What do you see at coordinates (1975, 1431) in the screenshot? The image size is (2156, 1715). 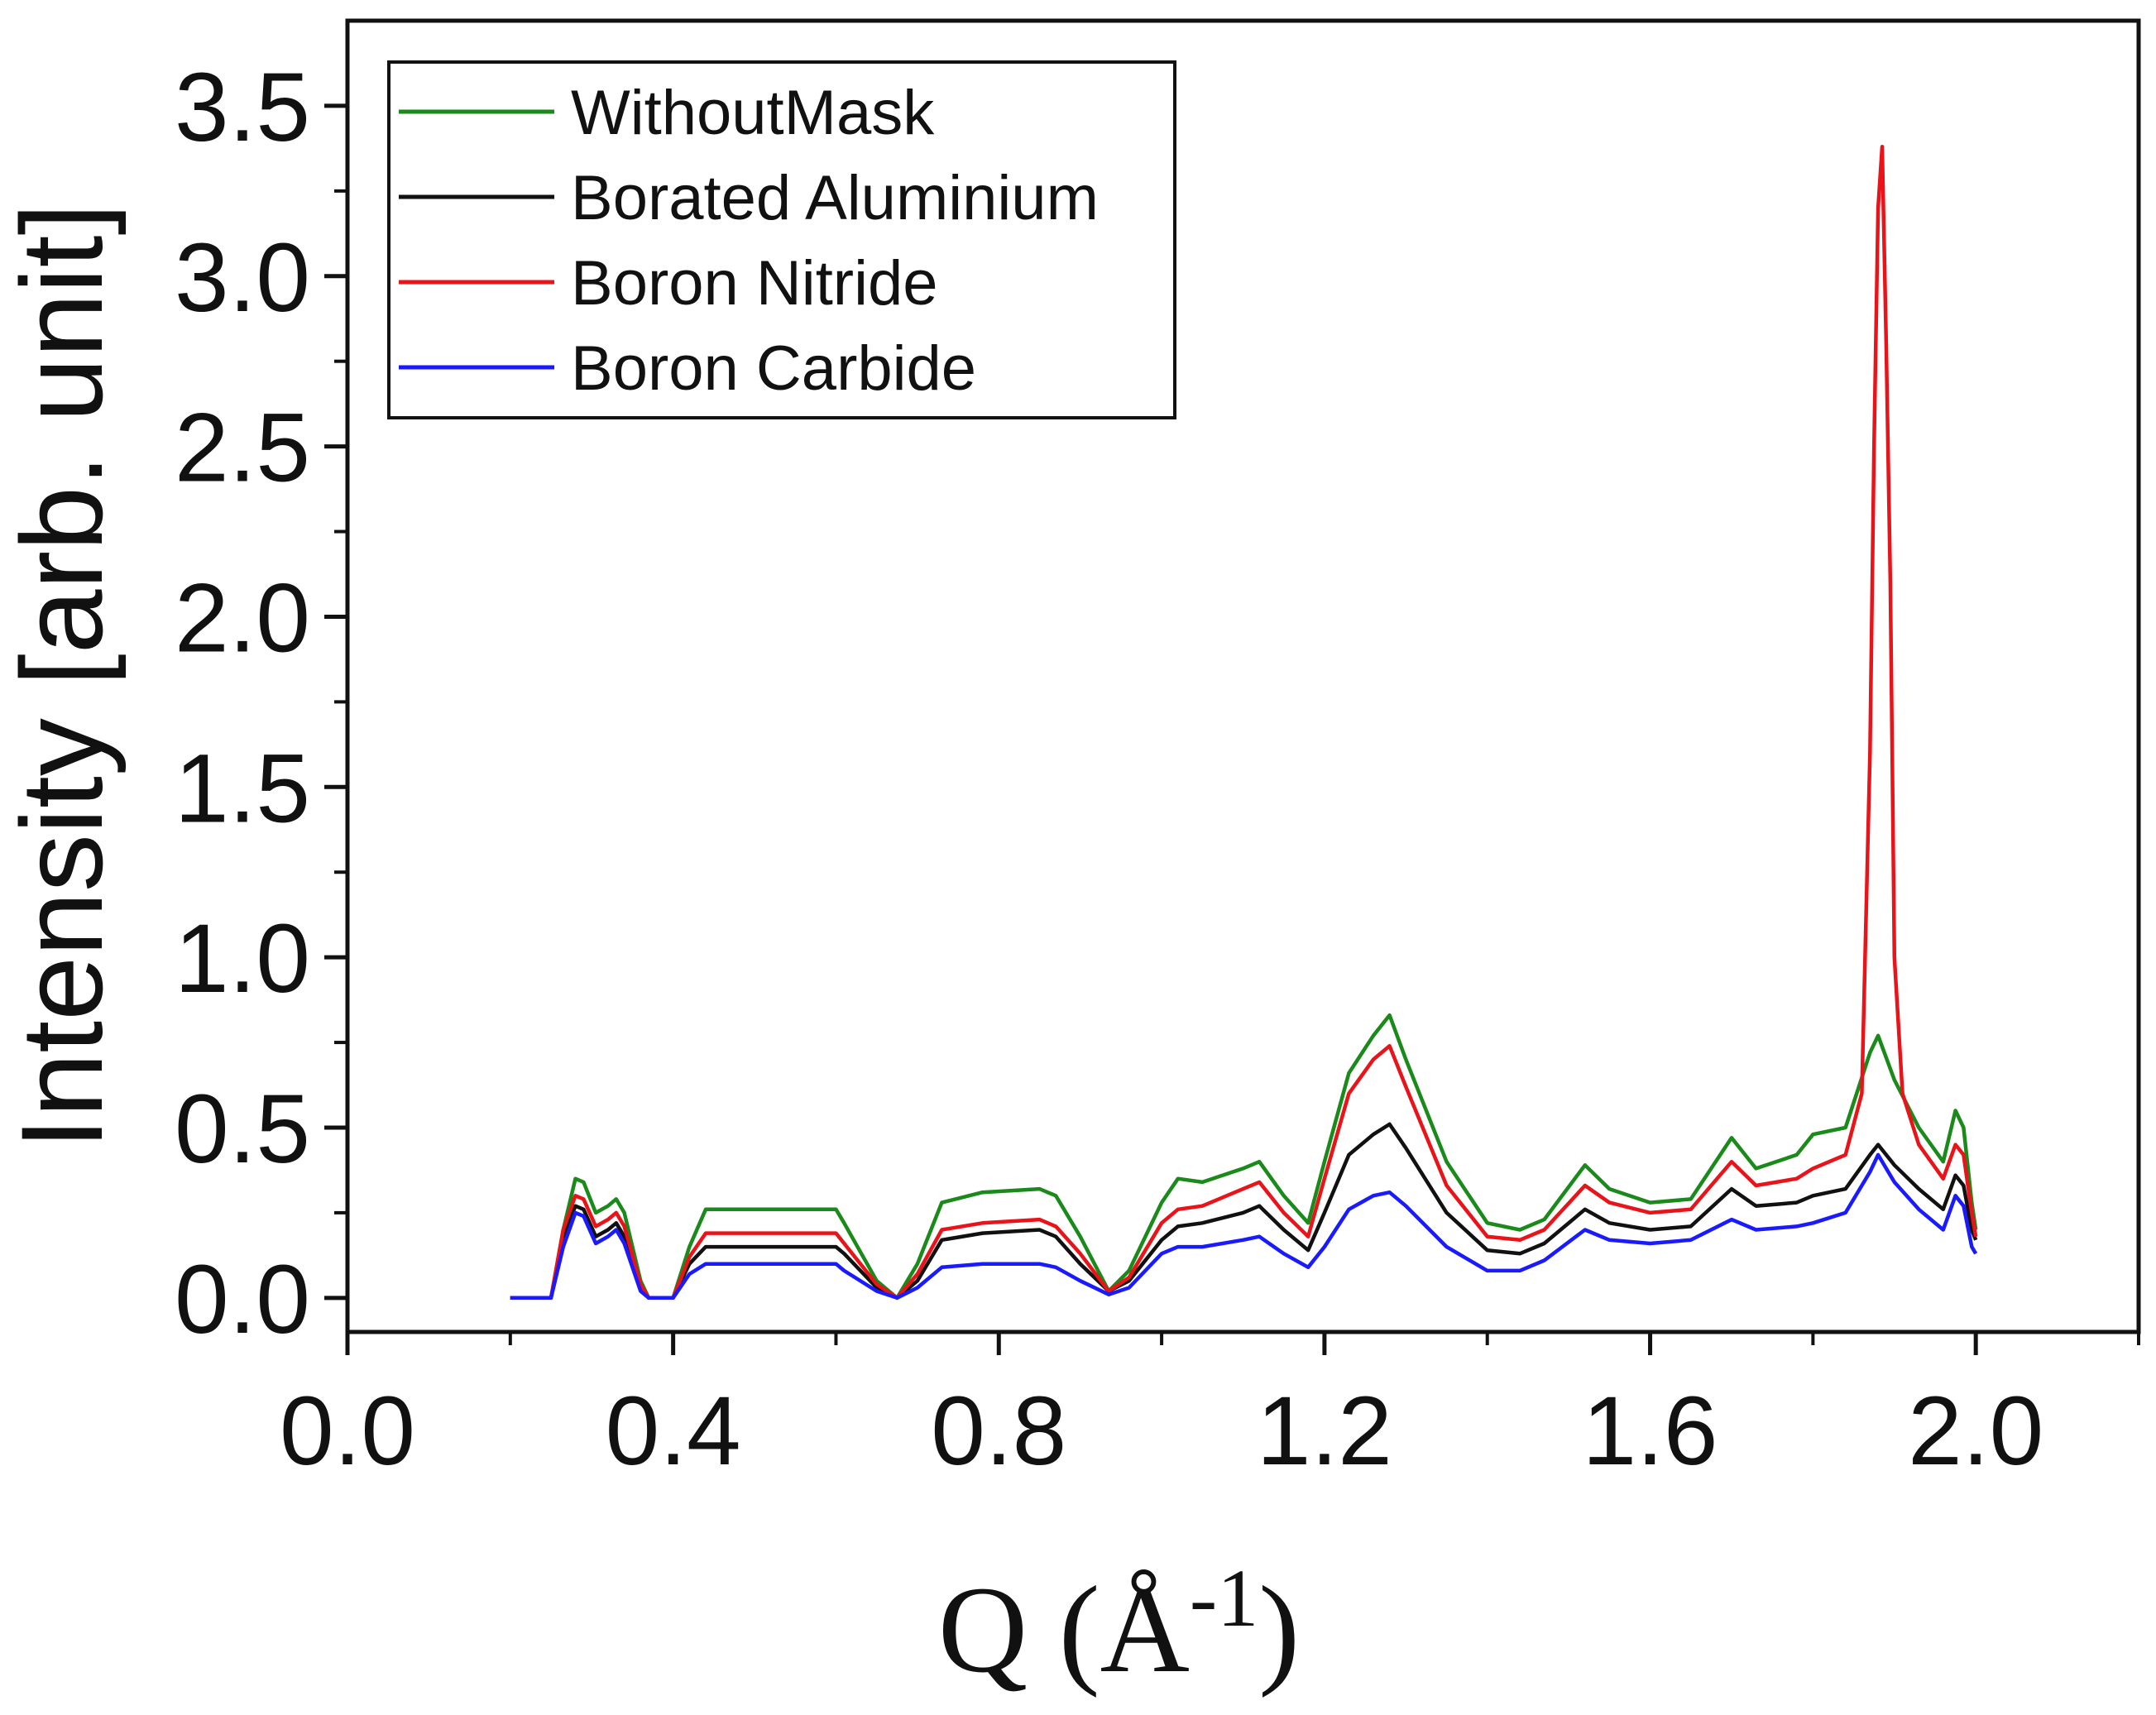 I see `x-tick-label: 2.0` at bounding box center [1975, 1431].